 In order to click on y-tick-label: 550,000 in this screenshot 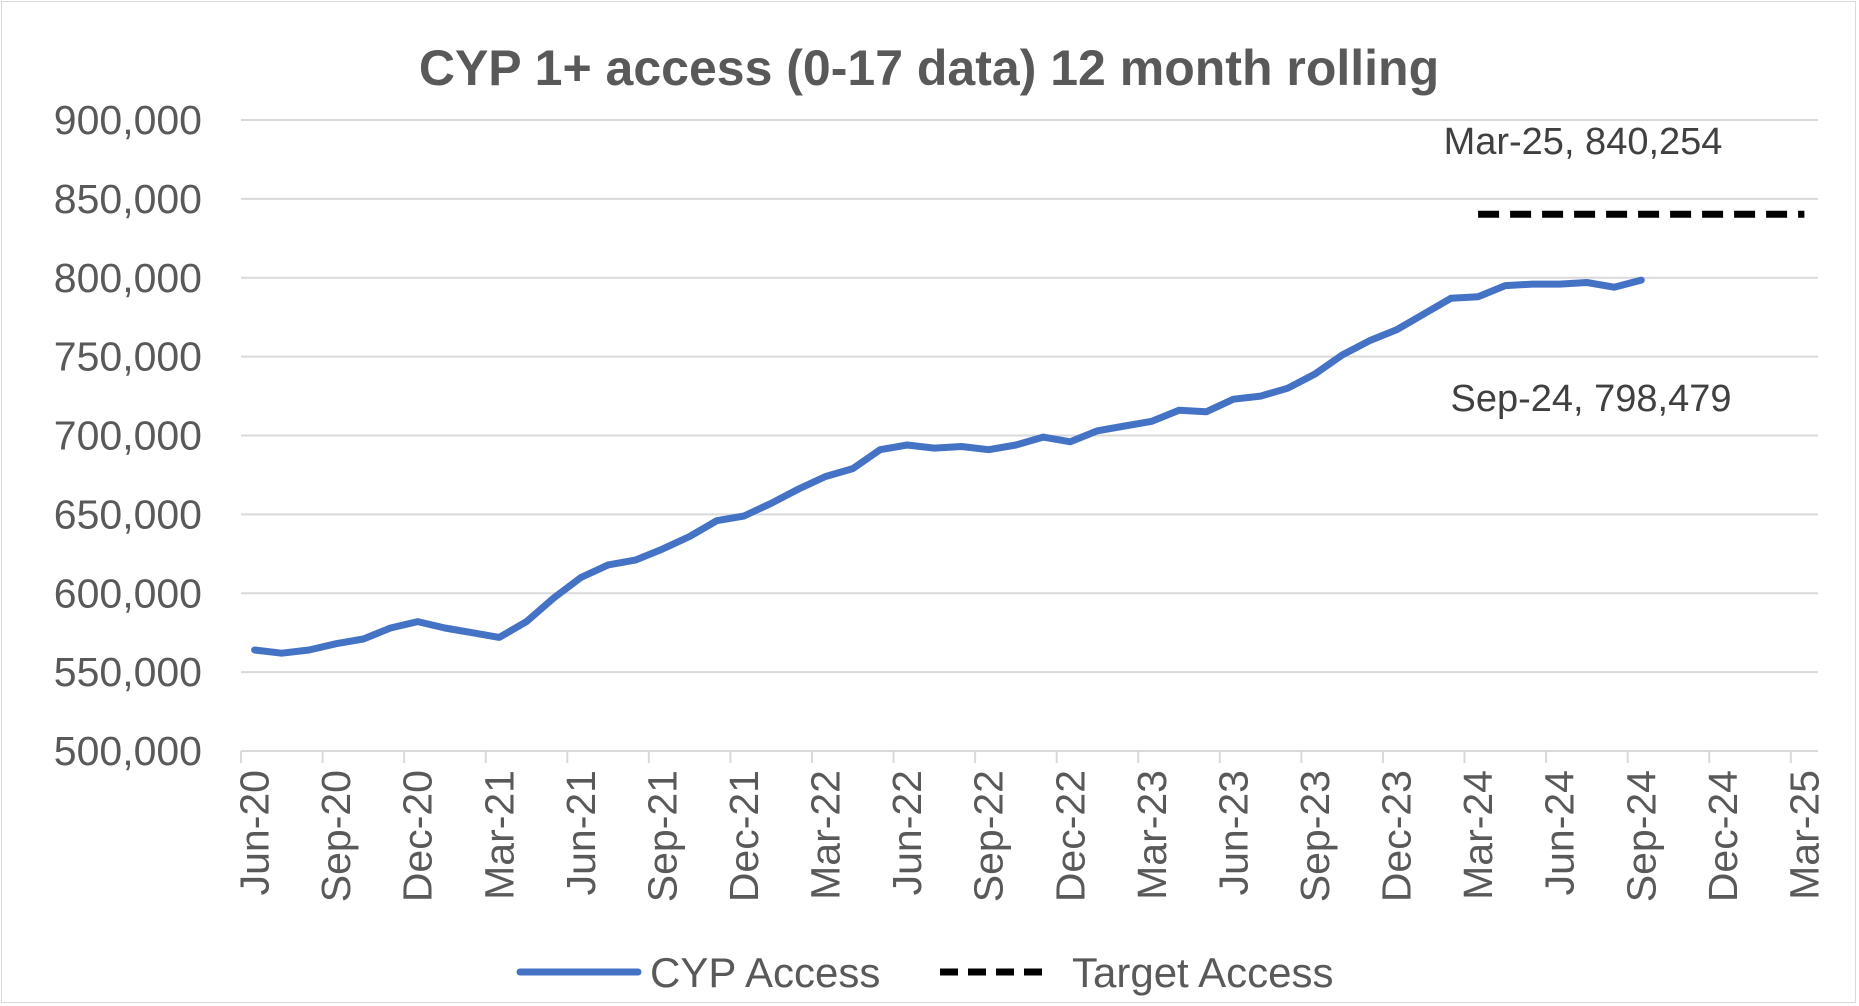, I will do `click(128, 672)`.